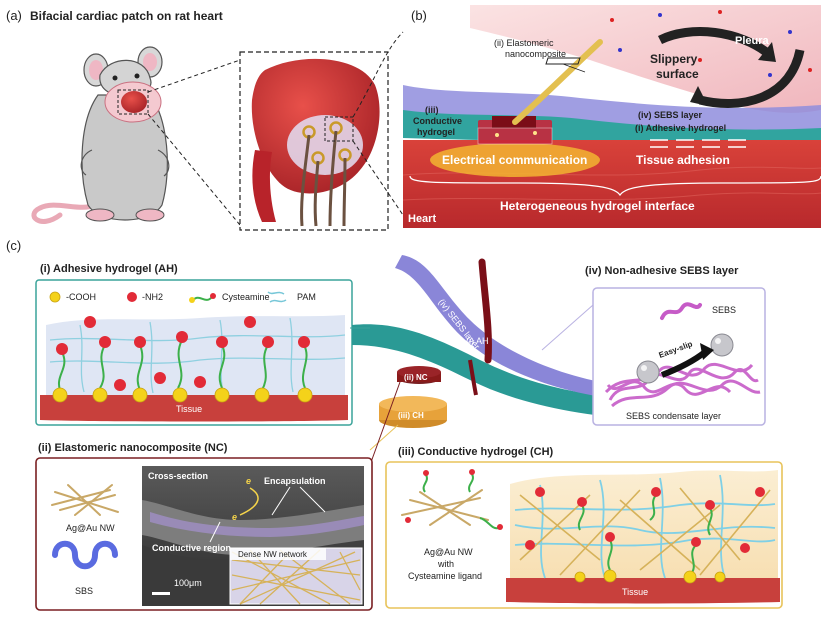  I want to click on ch-tissue-label: Tissue, so click(635, 592).